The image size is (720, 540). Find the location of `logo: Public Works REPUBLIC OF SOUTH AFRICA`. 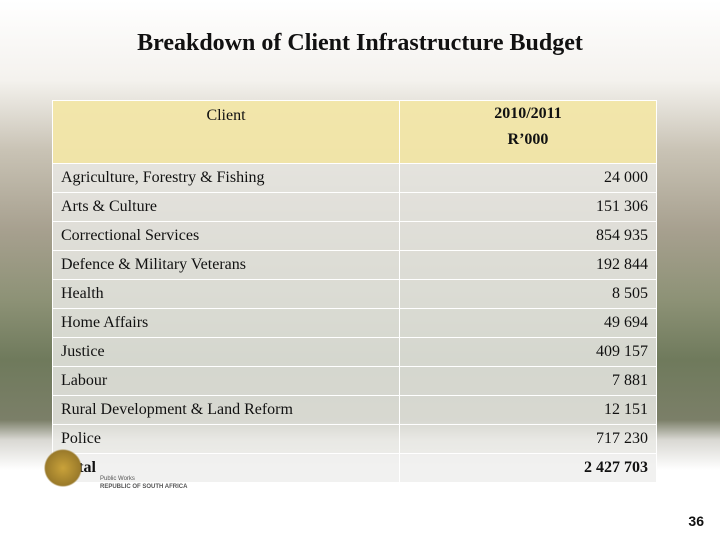

logo: Public Works REPUBLIC OF SOUTH AFRICA is located at coordinates (120, 469).